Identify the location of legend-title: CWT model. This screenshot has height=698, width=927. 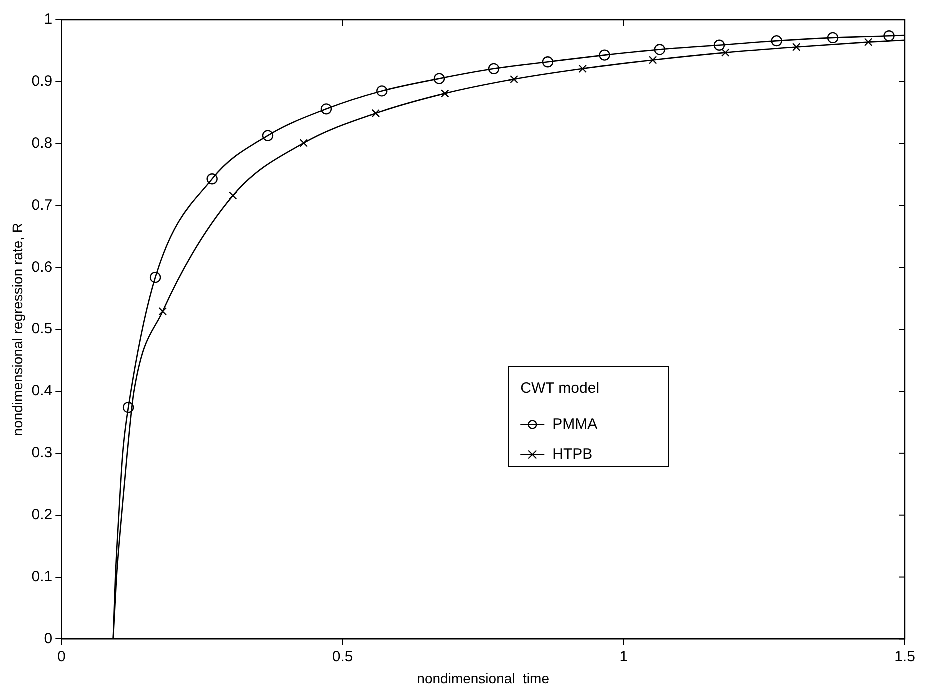
(560, 388).